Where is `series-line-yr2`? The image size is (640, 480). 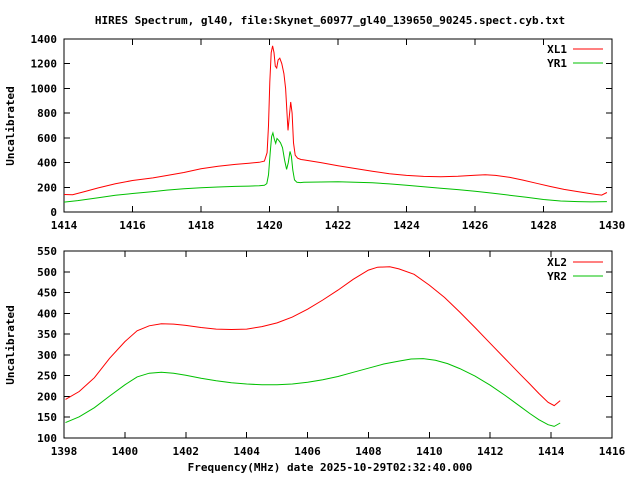
series-line-yr2 is located at coordinates (313, 392).